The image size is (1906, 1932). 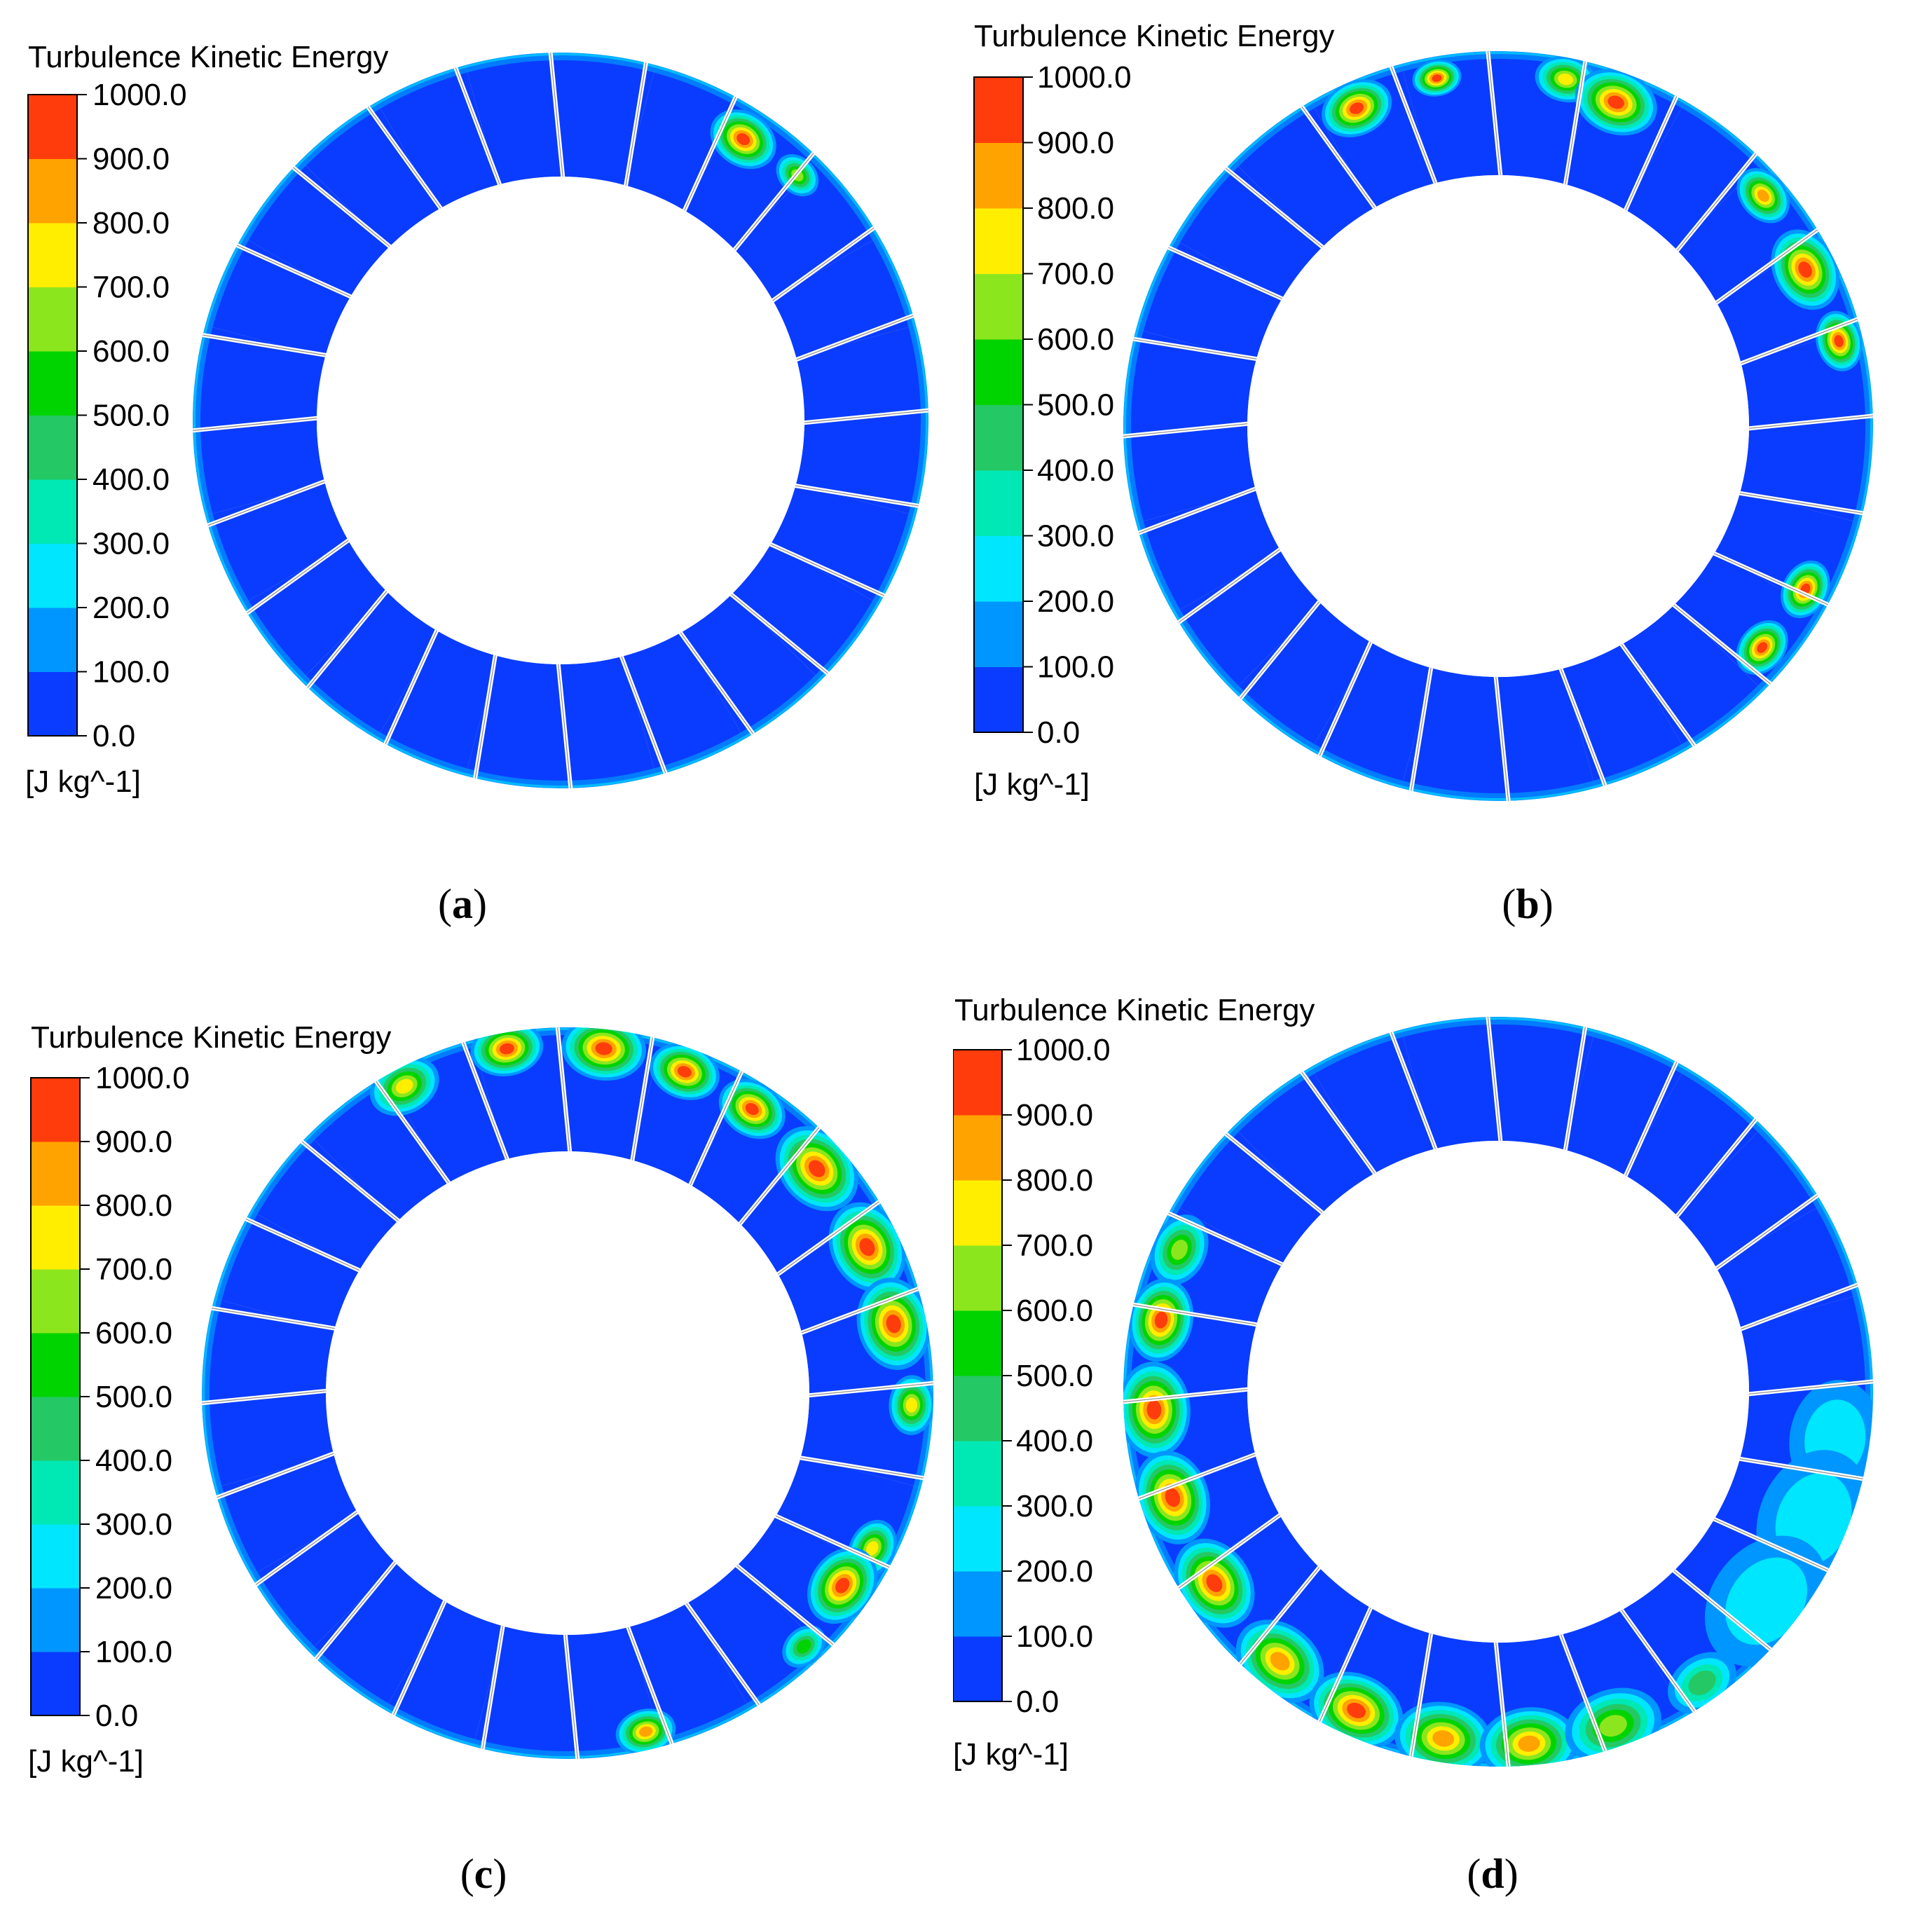 I want to click on outer-wall-layer, so click(x=560, y=421).